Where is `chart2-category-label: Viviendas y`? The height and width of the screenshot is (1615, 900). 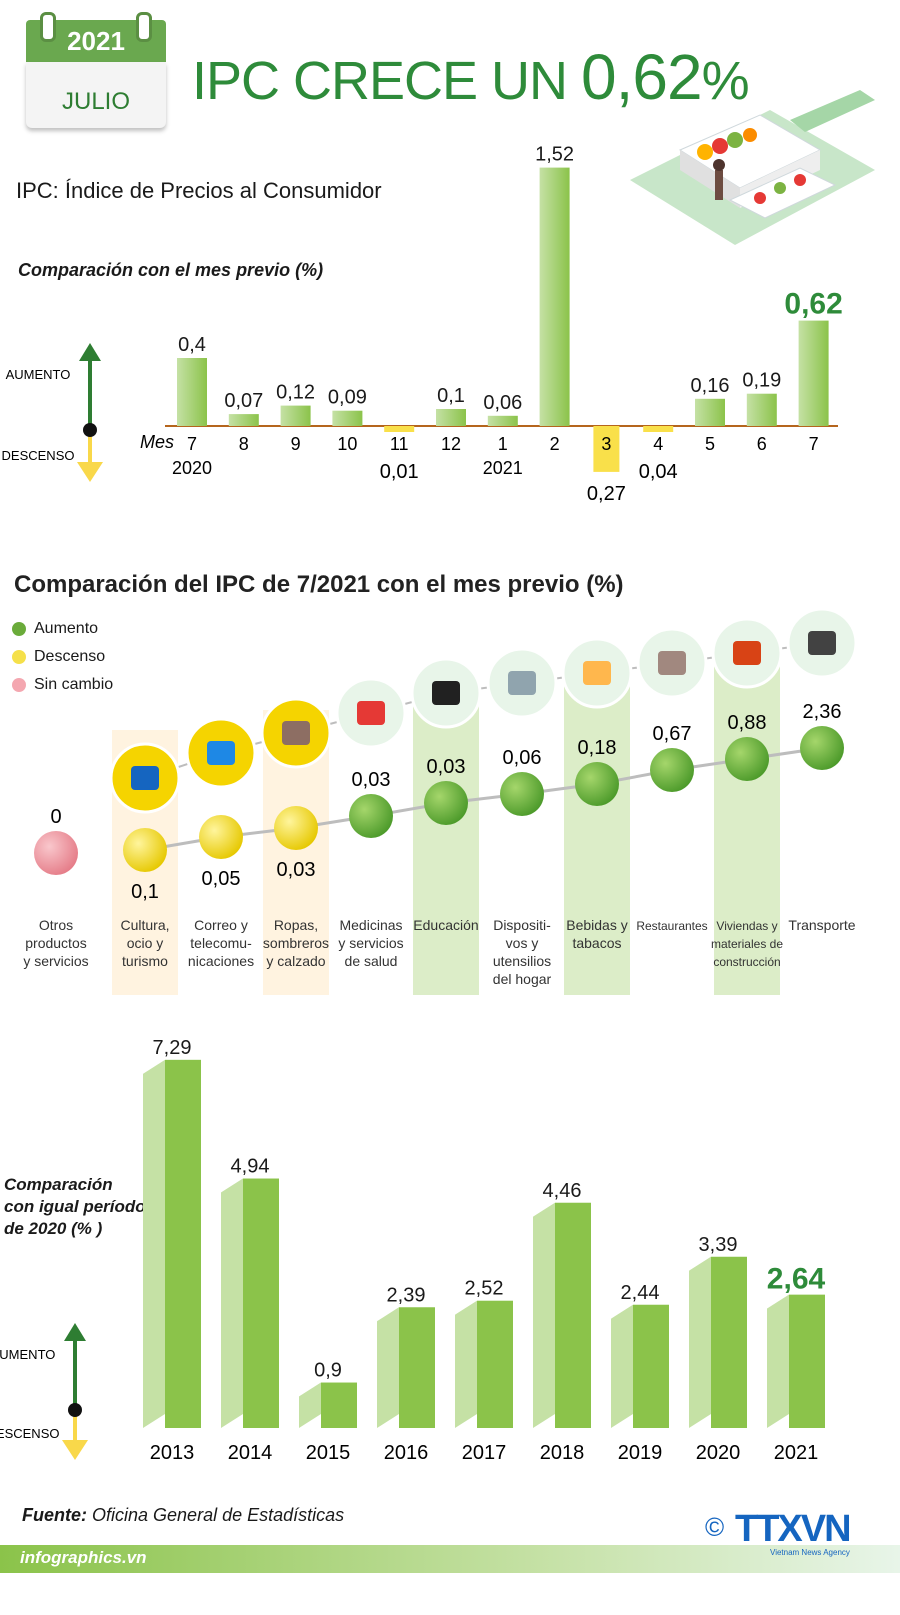 chart2-category-label: Viviendas y is located at coordinates (746, 926).